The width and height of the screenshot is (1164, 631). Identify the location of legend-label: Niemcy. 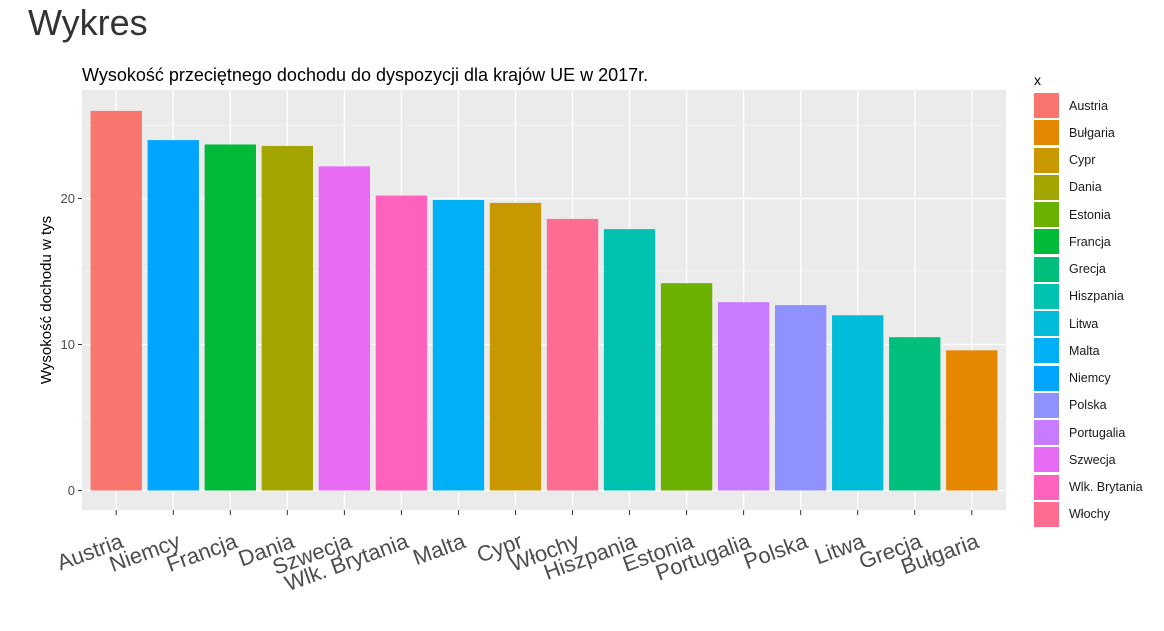
(1090, 378).